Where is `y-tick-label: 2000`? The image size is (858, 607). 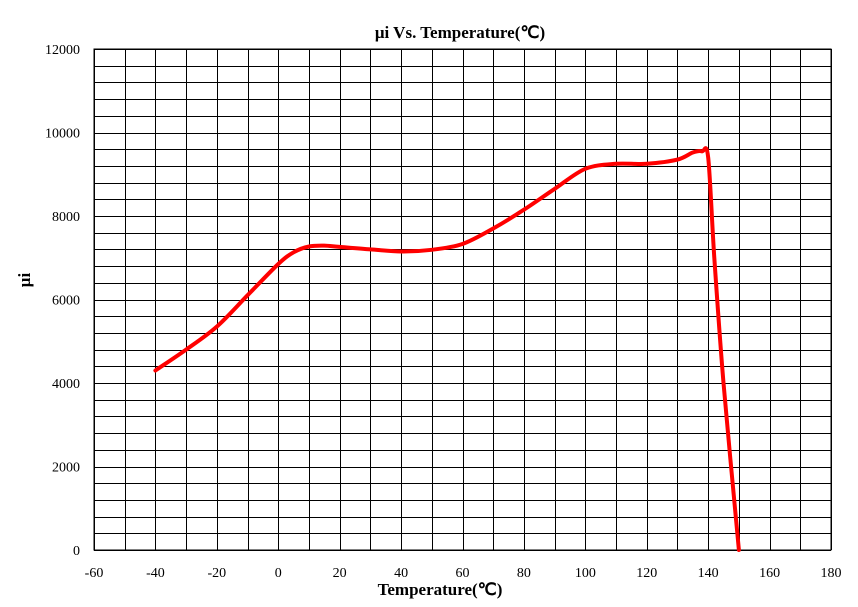 y-tick-label: 2000 is located at coordinates (66, 468).